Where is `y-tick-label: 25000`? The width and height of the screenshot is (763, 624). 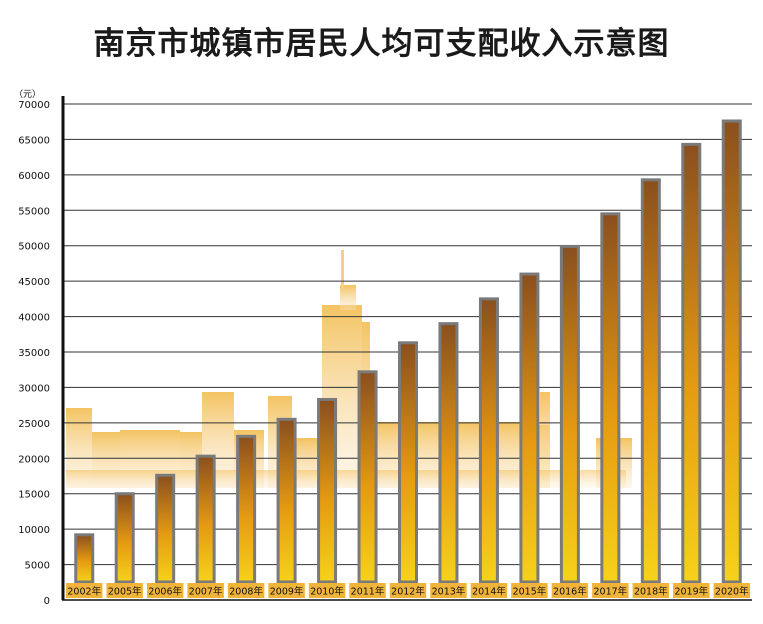
y-tick-label: 25000 is located at coordinates (34, 424).